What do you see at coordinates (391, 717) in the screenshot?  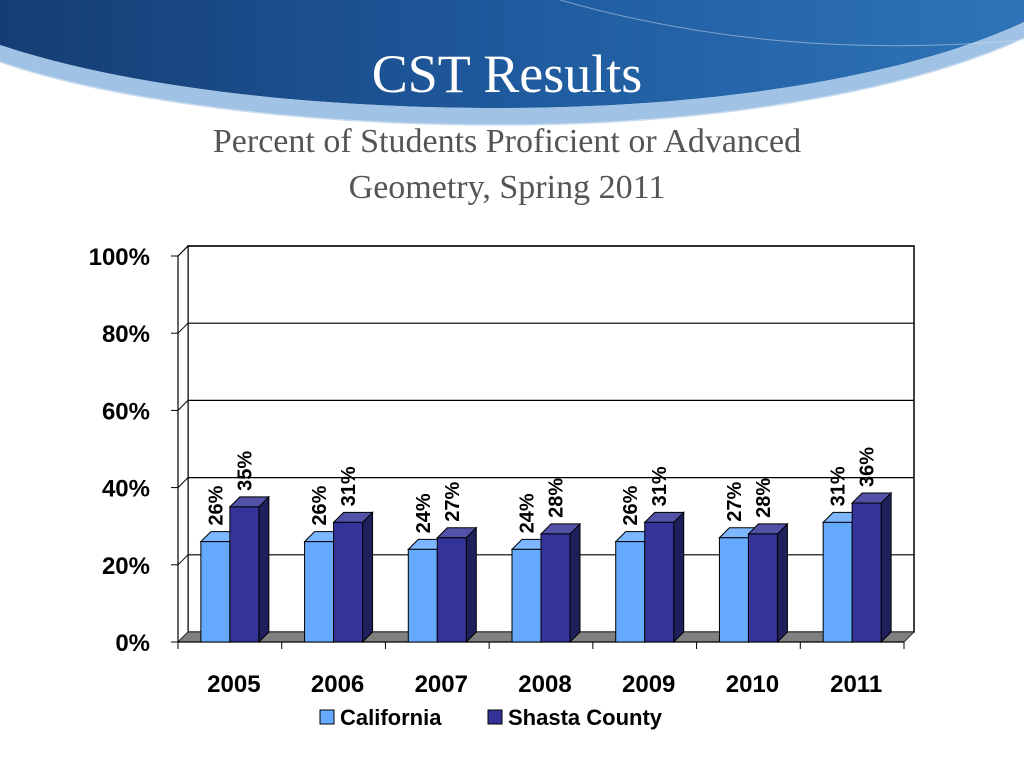 I see `legend-label: California` at bounding box center [391, 717].